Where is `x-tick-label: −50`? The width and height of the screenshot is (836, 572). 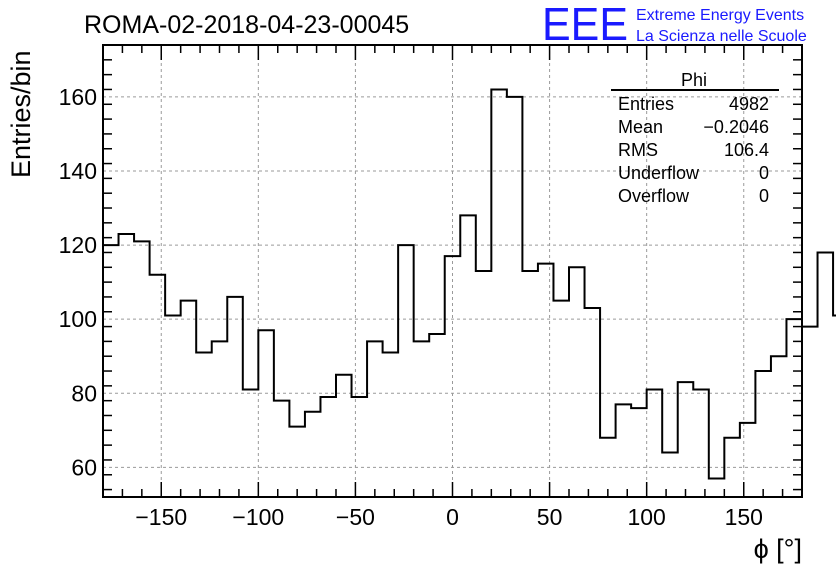 x-tick-label: −50 is located at coordinates (355, 517).